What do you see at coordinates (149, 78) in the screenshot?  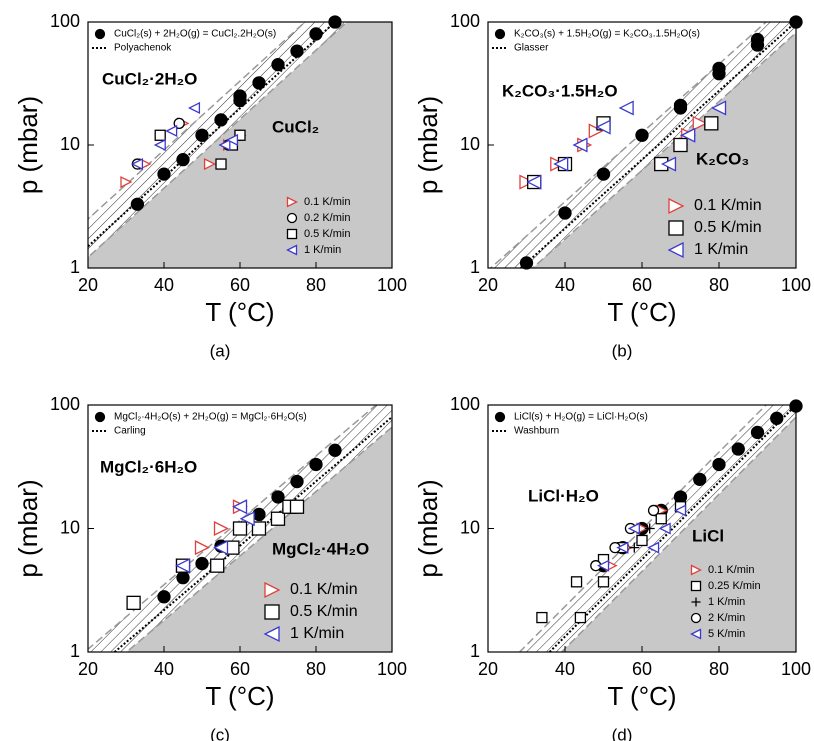 I see `phase-label: CuCl₂·2H₂O` at bounding box center [149, 78].